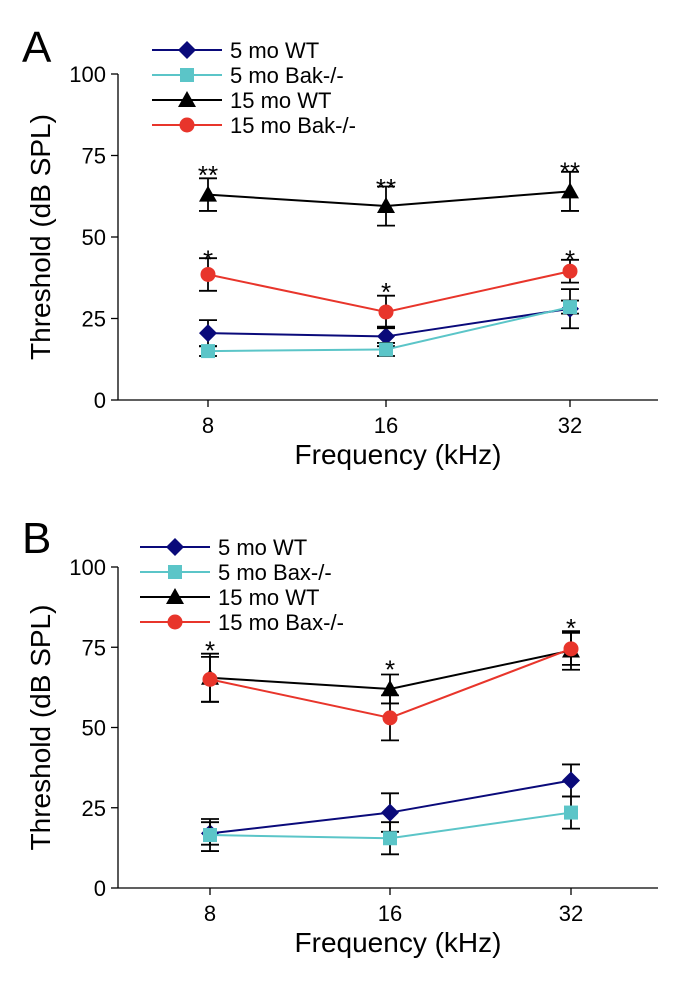 This screenshot has width=678, height=984. Describe the element at coordinates (275, 572) in the screenshot. I see `legend-label: 5 mo Bax-/-` at that location.